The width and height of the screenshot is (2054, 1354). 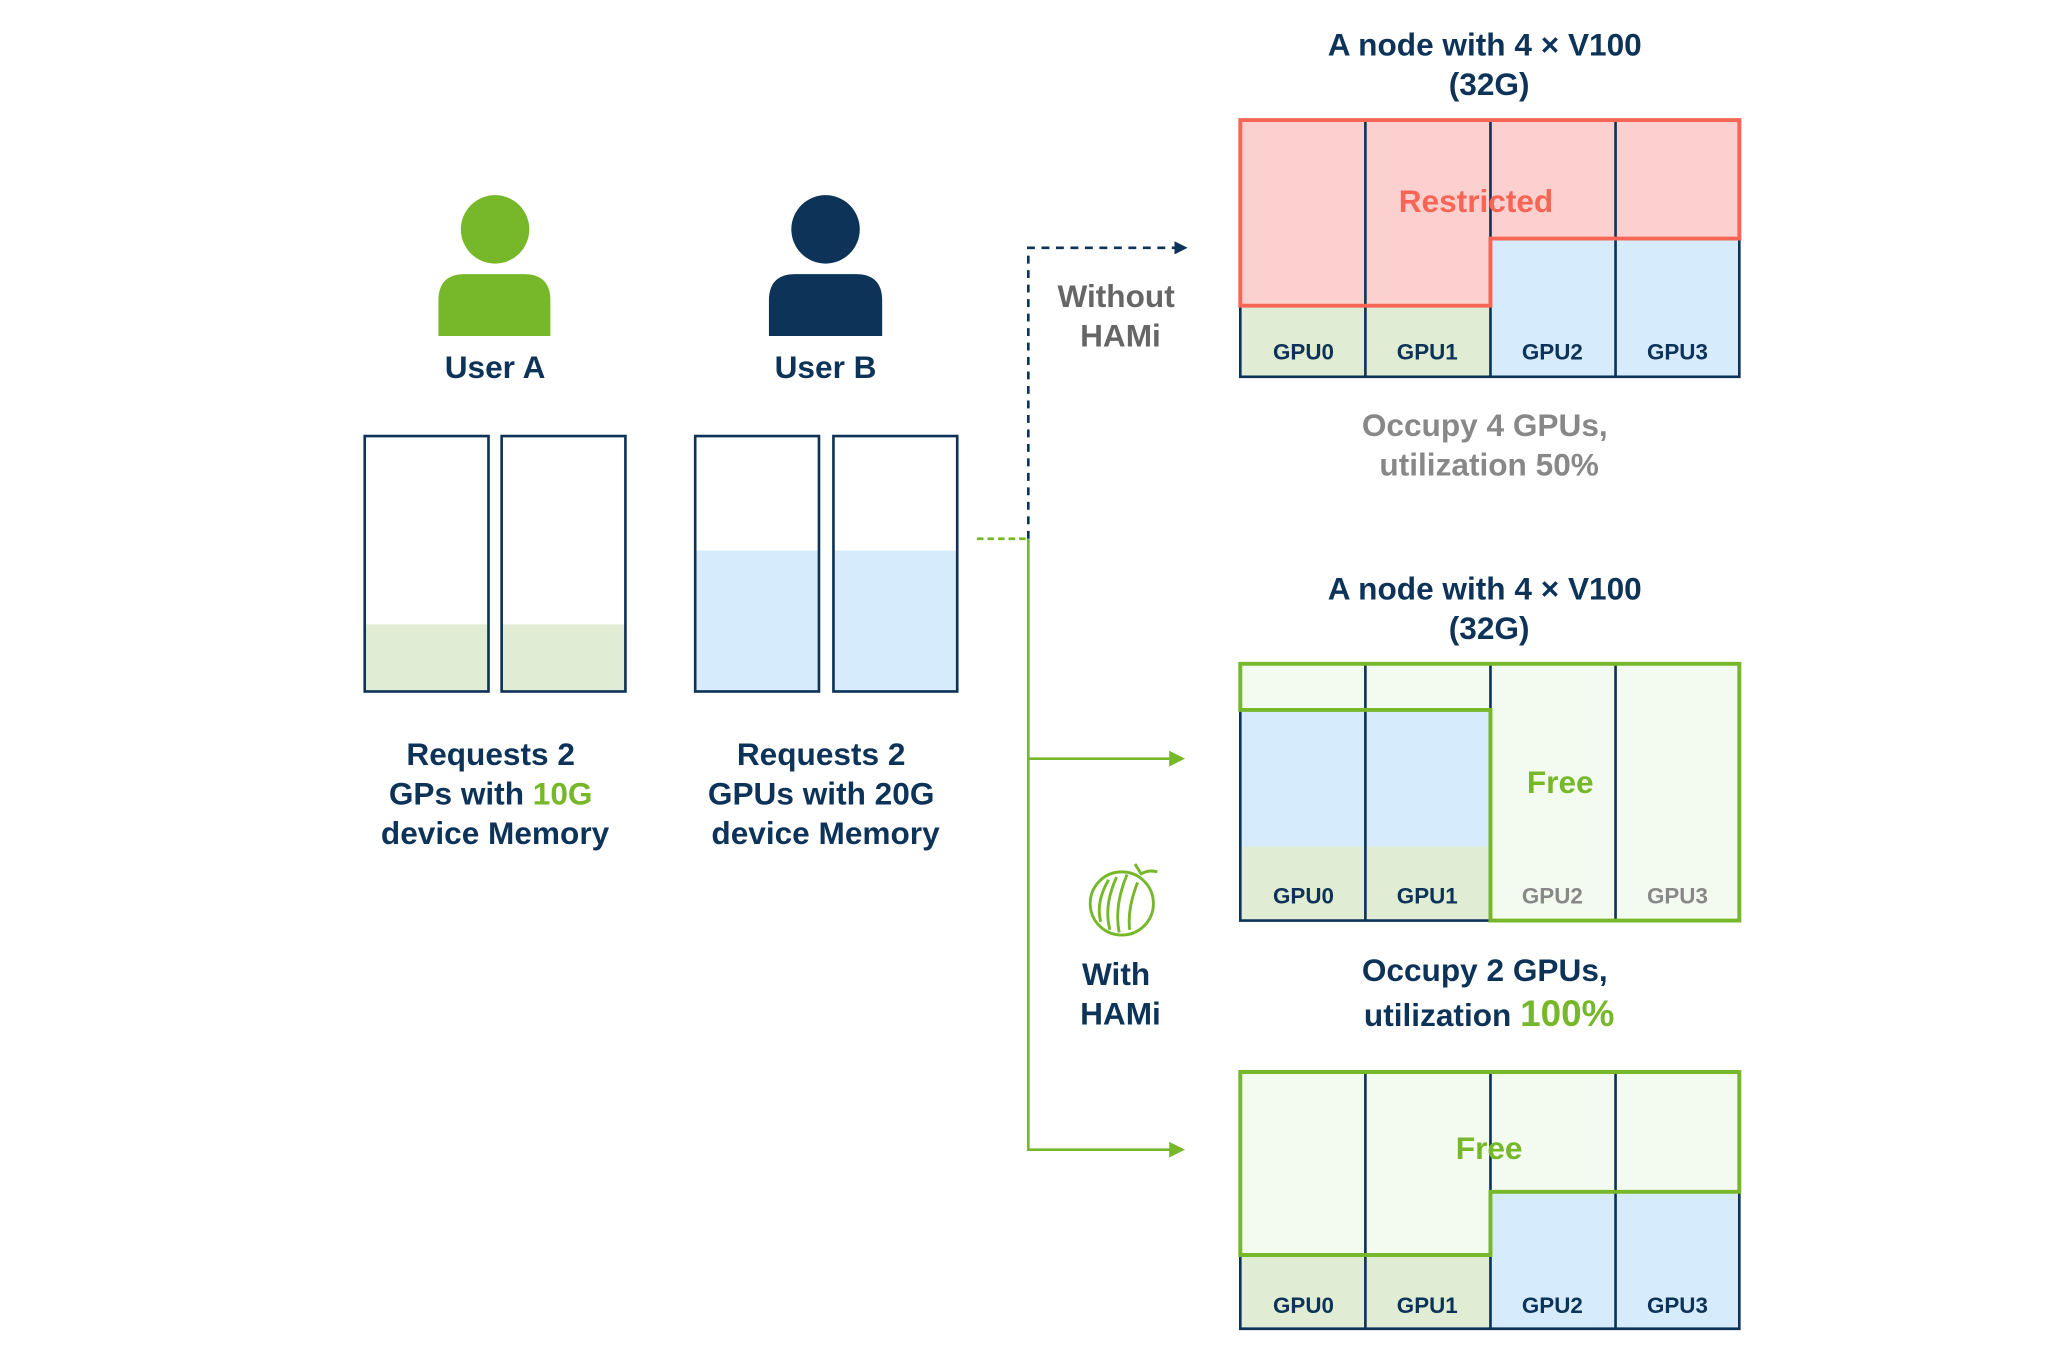 I want to click on restricted-region, so click(x=1490, y=213).